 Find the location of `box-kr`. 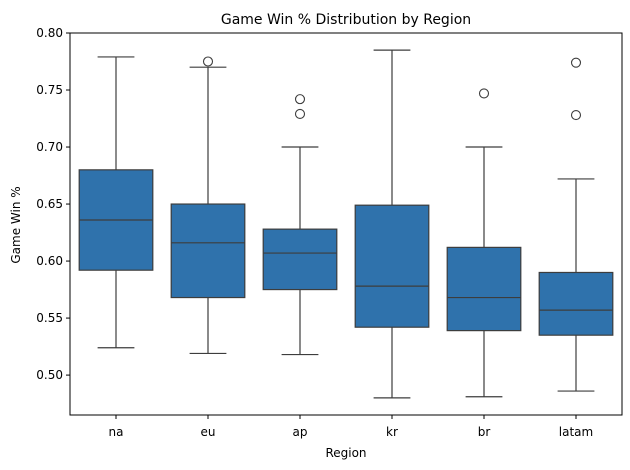

box-kr is located at coordinates (392, 266).